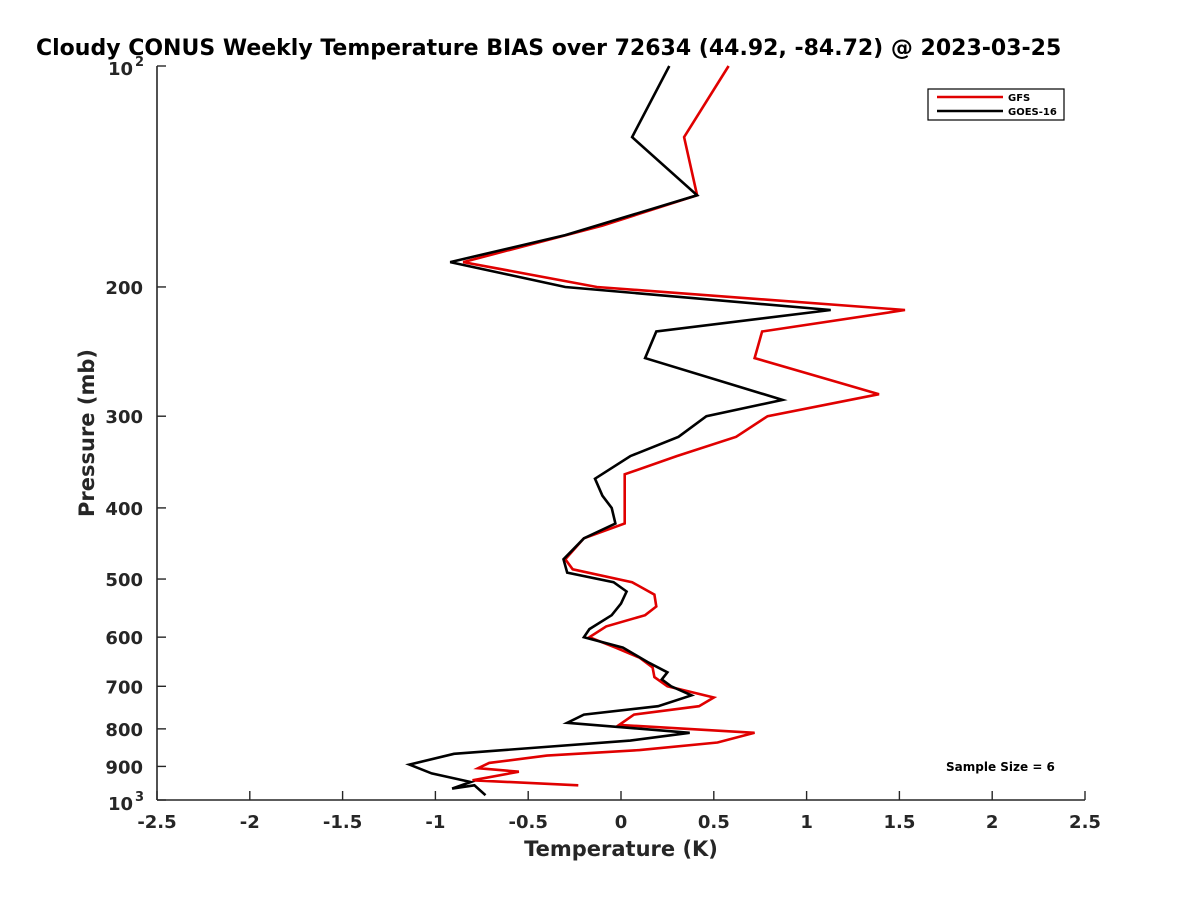  I want to click on x-tick-label: 1.5, so click(899, 822).